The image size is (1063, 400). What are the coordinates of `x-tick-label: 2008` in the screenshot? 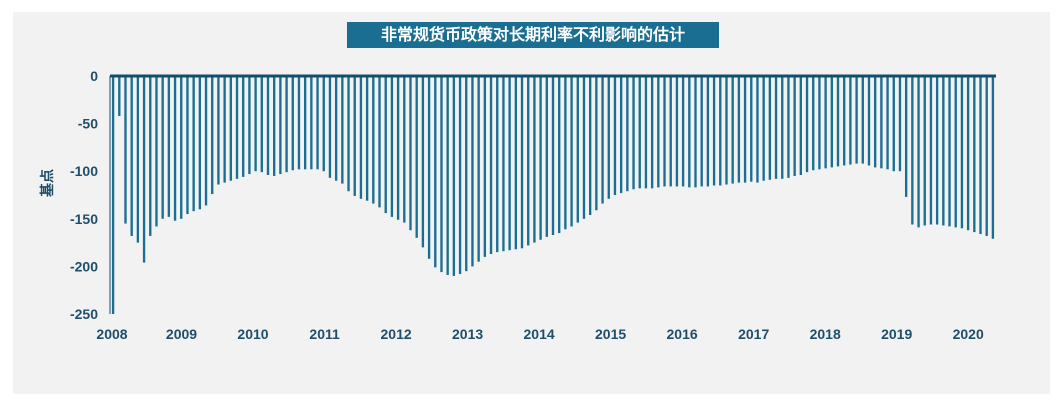 It's located at (111, 334).